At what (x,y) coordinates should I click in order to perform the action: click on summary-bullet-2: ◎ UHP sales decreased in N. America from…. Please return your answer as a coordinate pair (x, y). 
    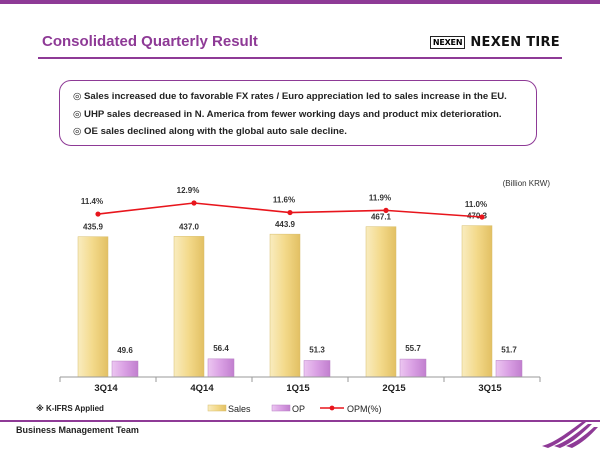
    Looking at the image, I should click on (287, 114).